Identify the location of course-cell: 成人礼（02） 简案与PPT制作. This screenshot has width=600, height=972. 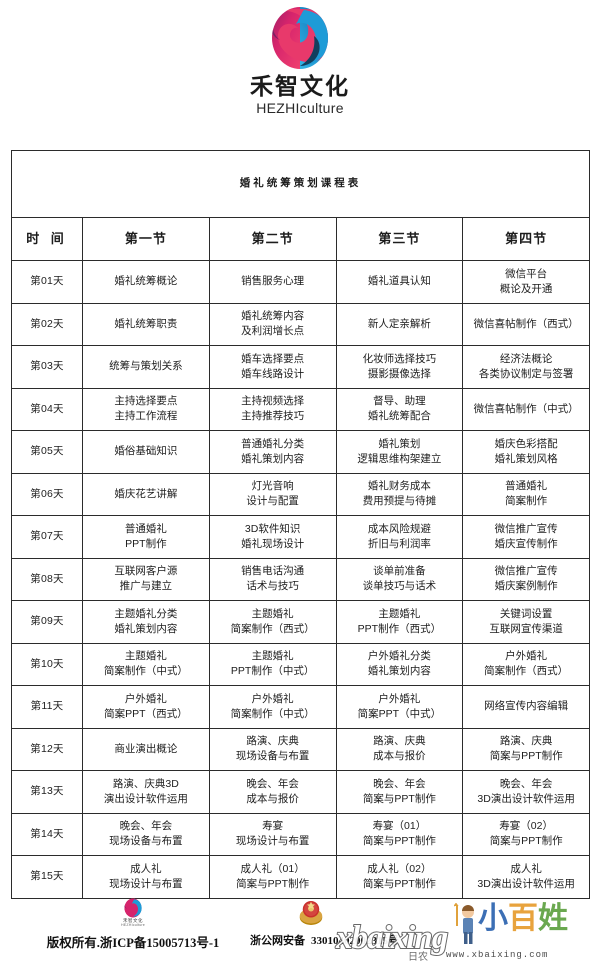
(399, 877).